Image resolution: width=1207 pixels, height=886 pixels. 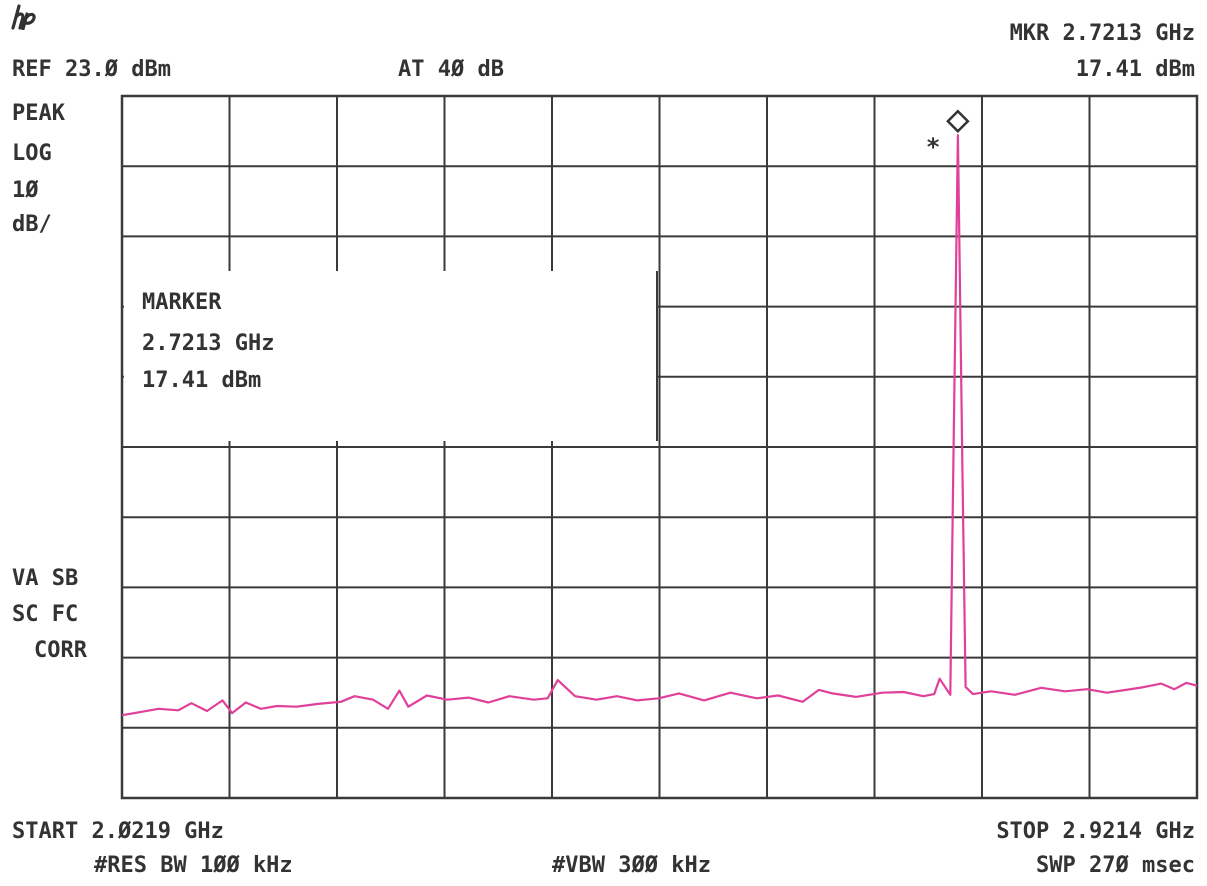 I want to click on marker-box-title: MARKER, so click(x=182, y=302).